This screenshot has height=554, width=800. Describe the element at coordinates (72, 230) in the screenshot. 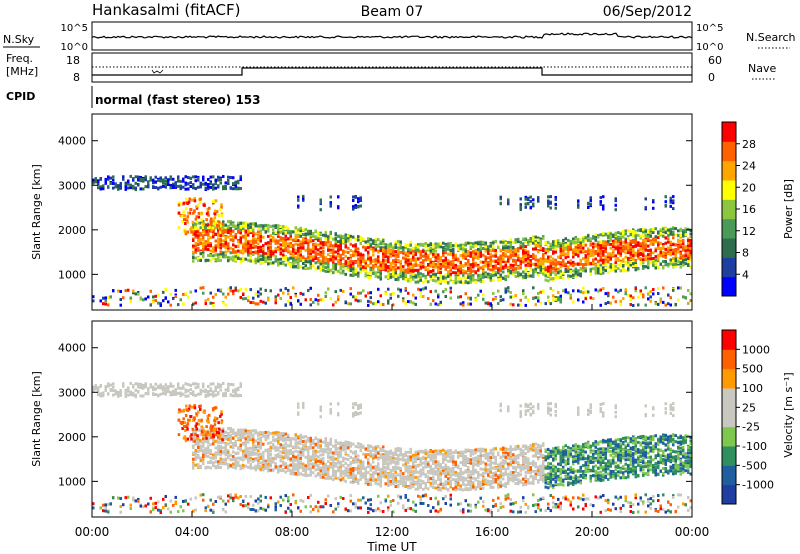

I see `y-tick-label: 2000` at that location.